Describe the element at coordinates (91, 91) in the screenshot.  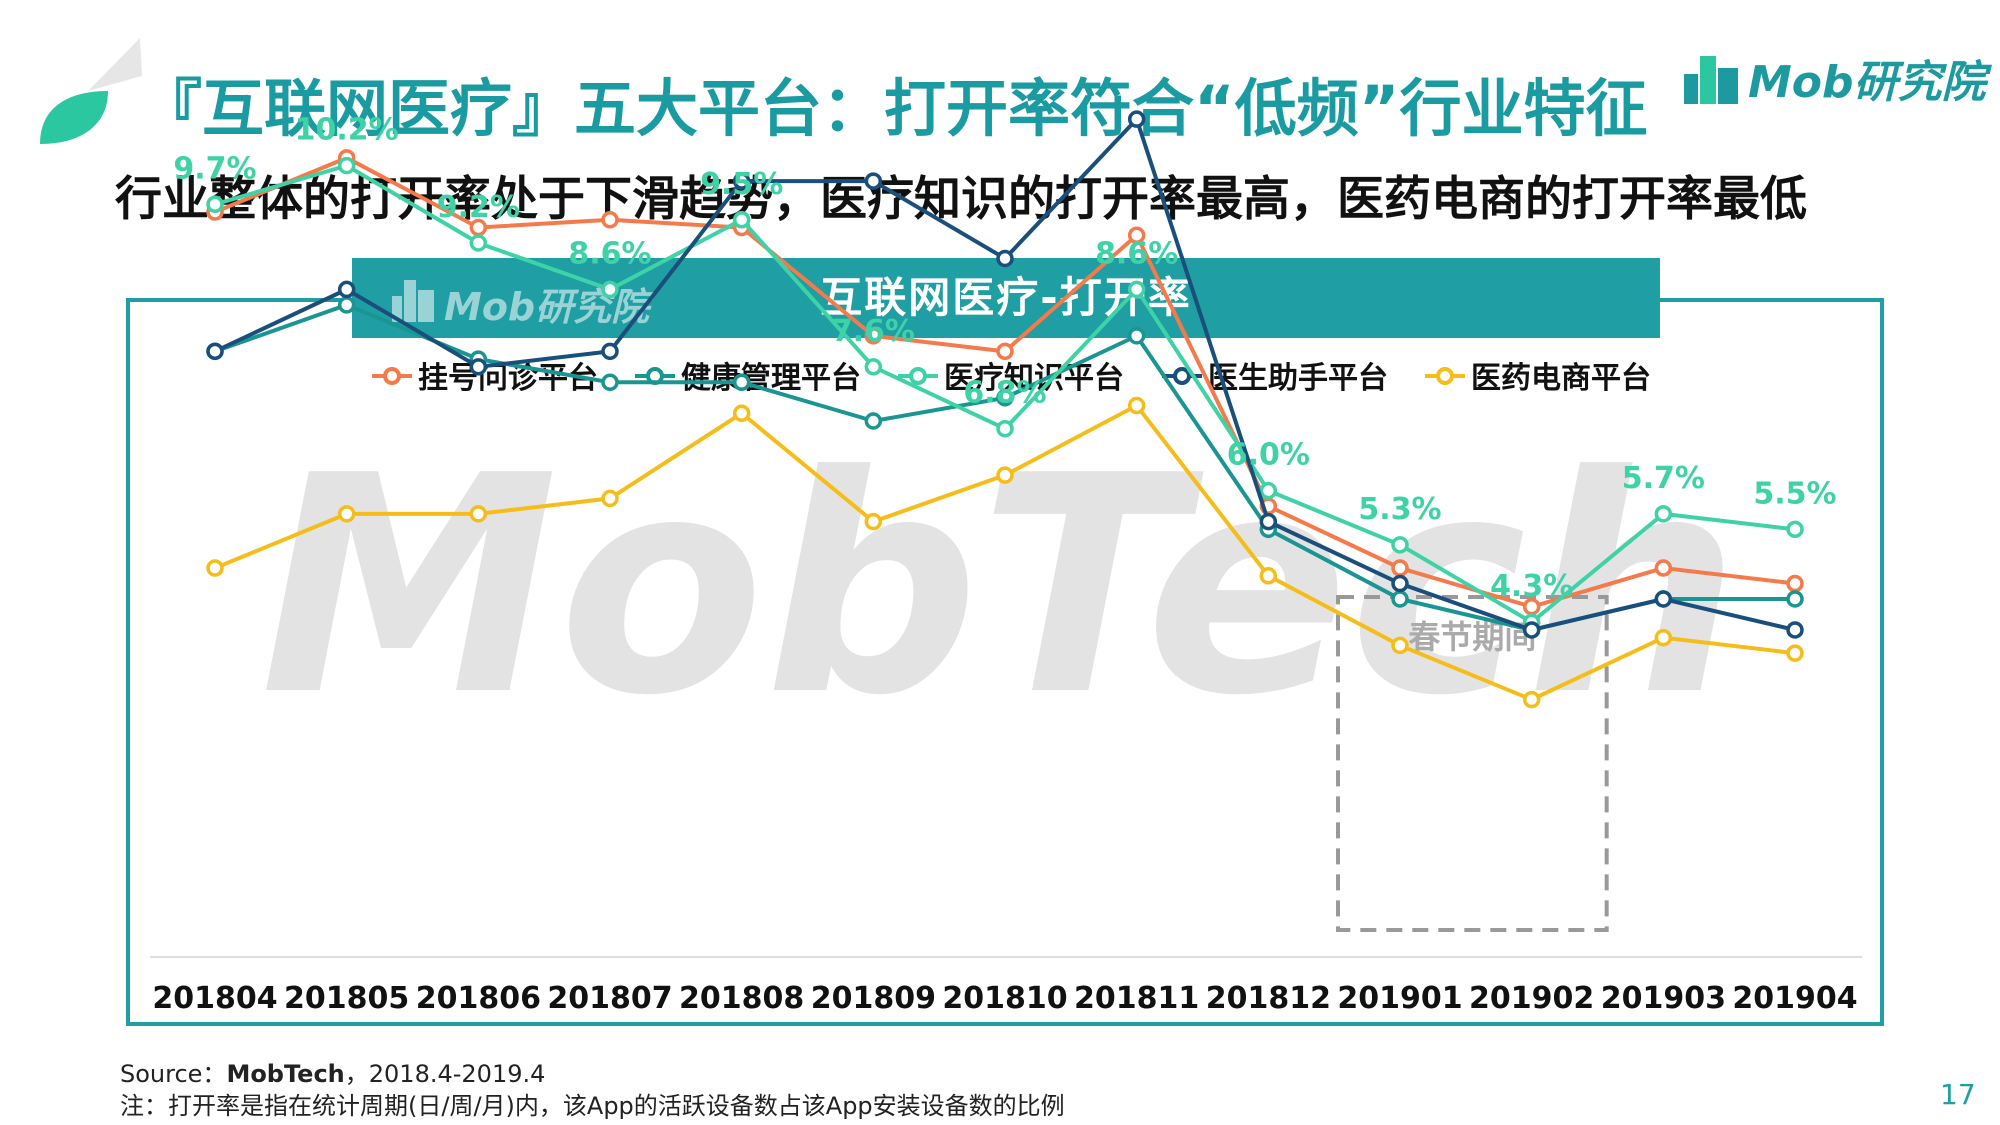
I see `leaf-logo-icon` at that location.